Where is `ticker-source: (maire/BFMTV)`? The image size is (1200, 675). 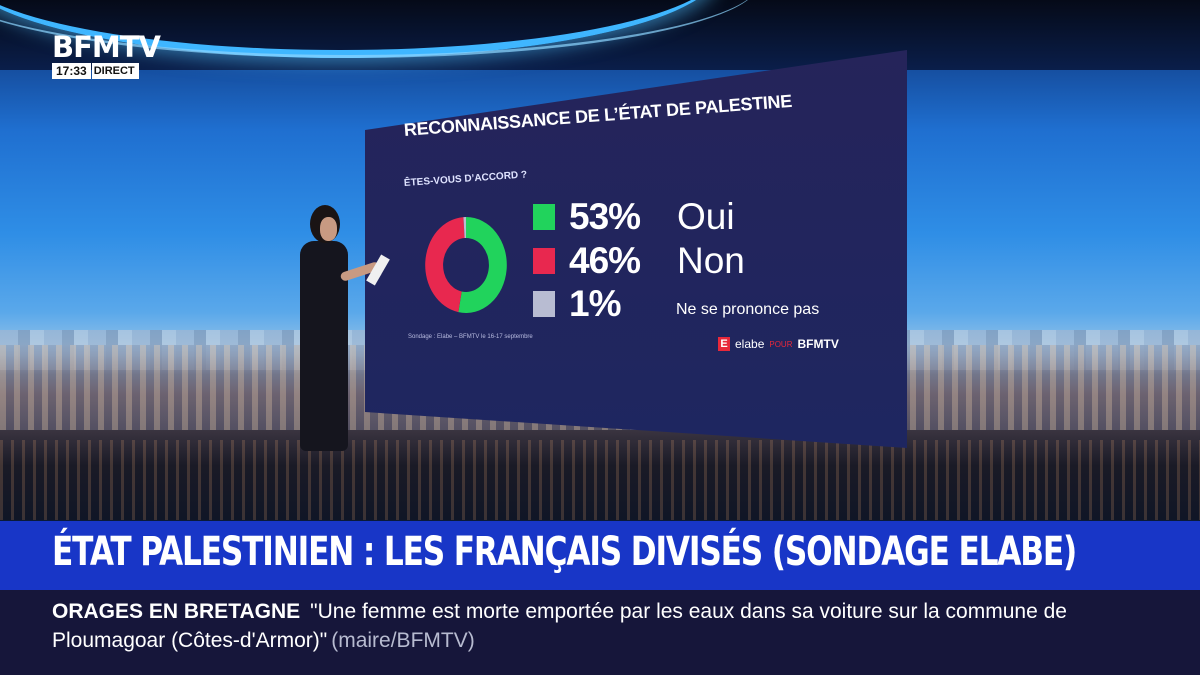
ticker-source: (maire/BFMTV) is located at coordinates (403, 640).